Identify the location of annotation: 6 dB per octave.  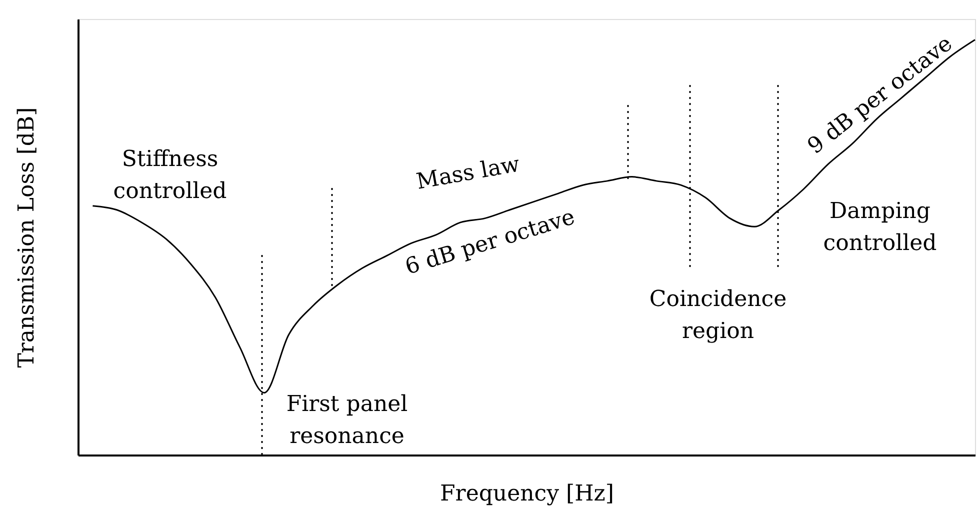
(490, 242).